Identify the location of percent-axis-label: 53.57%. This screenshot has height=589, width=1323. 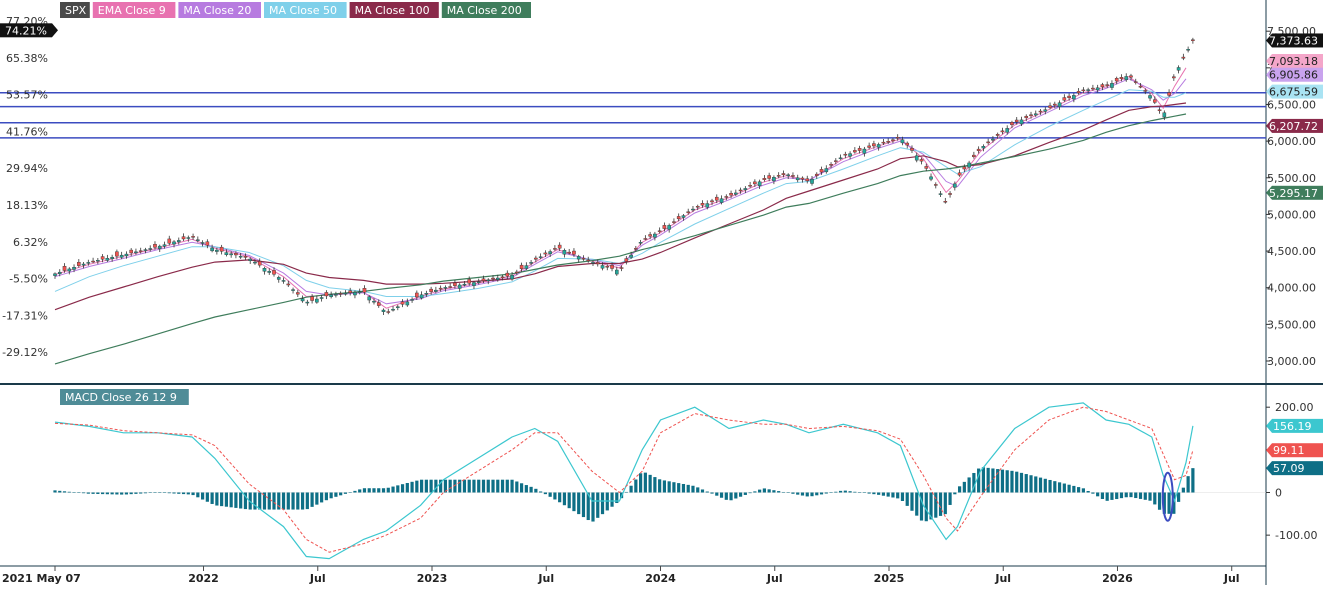
(27, 95).